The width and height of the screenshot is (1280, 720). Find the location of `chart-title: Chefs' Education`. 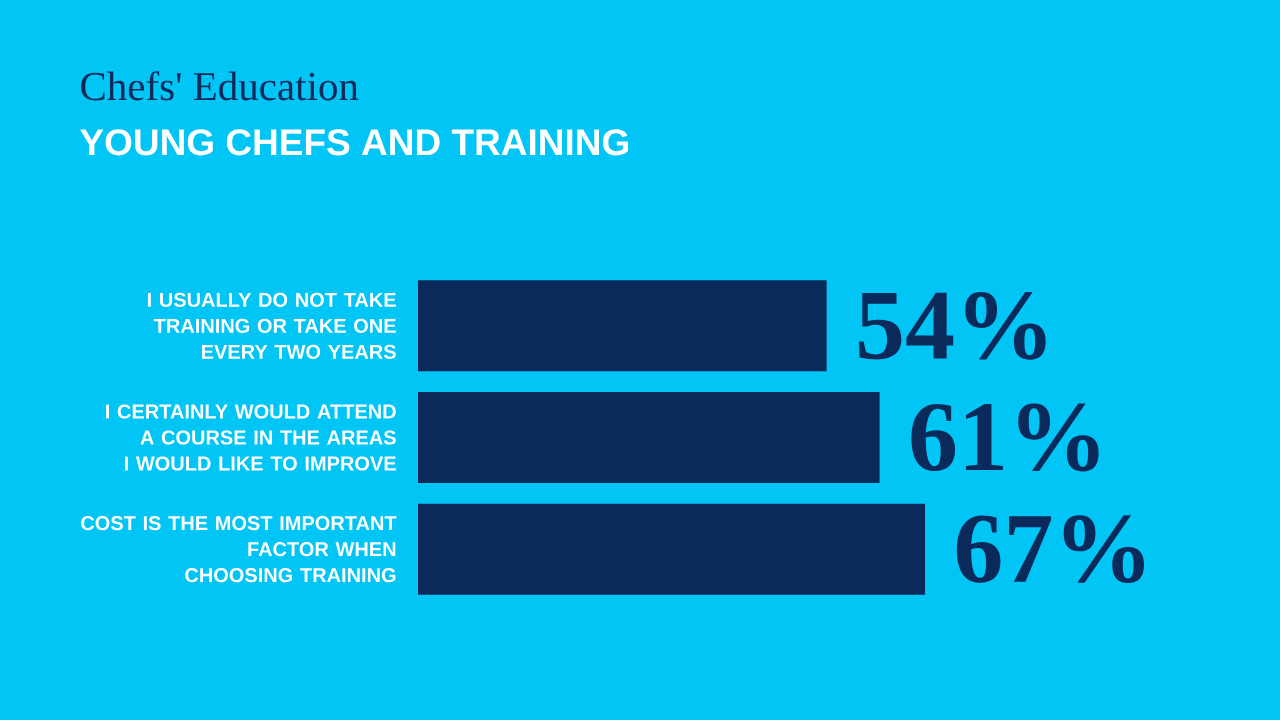

chart-title: Chefs' Education is located at coordinates (220, 86).